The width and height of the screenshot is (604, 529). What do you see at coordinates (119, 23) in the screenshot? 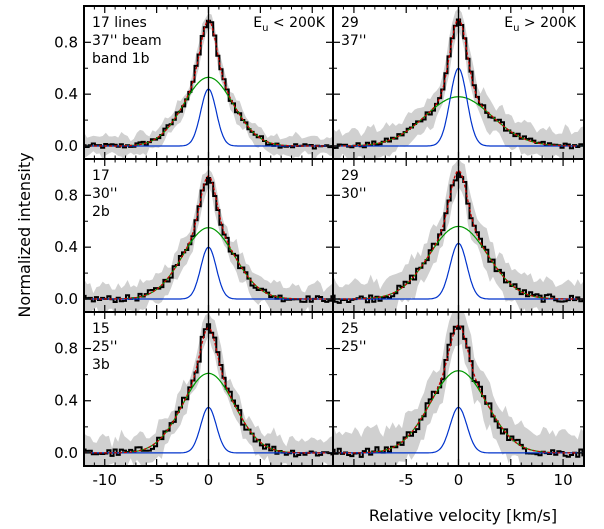
I see `panel-annotation: 17 lines` at bounding box center [119, 23].